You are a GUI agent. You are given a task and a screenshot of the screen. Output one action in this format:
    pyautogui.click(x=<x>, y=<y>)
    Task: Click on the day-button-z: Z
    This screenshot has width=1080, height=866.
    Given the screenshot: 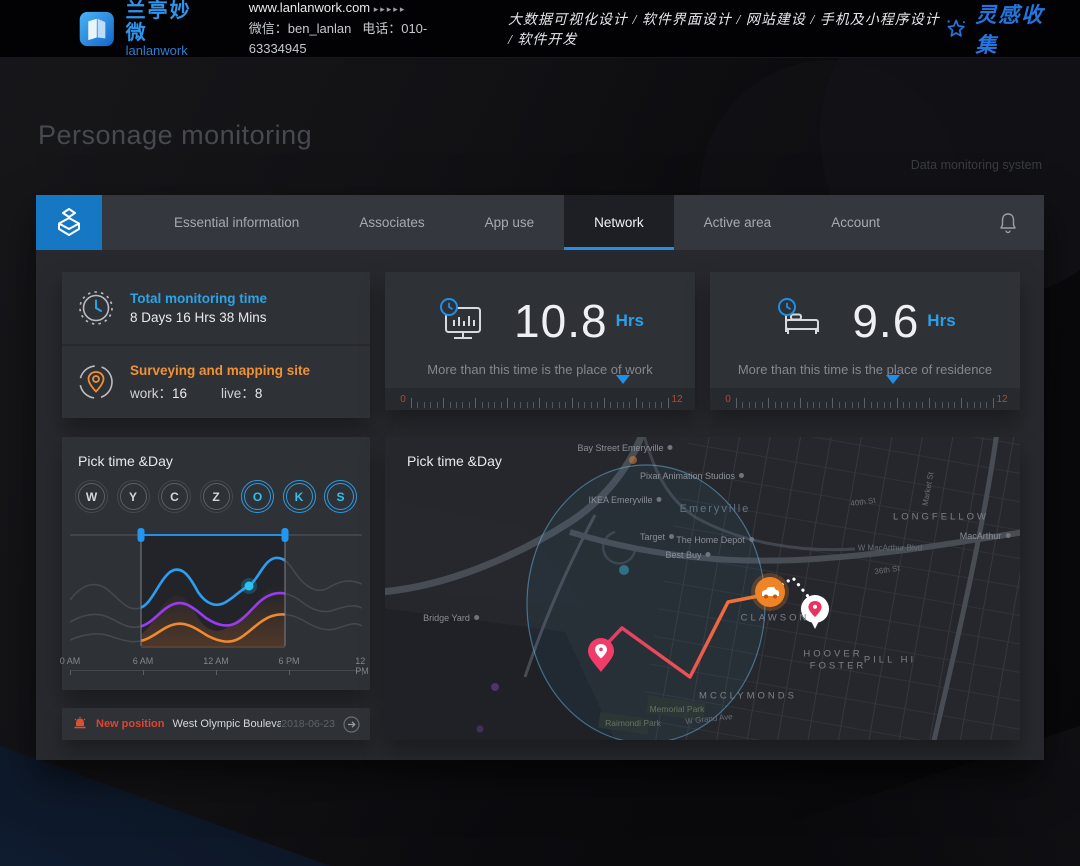 What is the action you would take?
    pyautogui.click(x=216, y=496)
    